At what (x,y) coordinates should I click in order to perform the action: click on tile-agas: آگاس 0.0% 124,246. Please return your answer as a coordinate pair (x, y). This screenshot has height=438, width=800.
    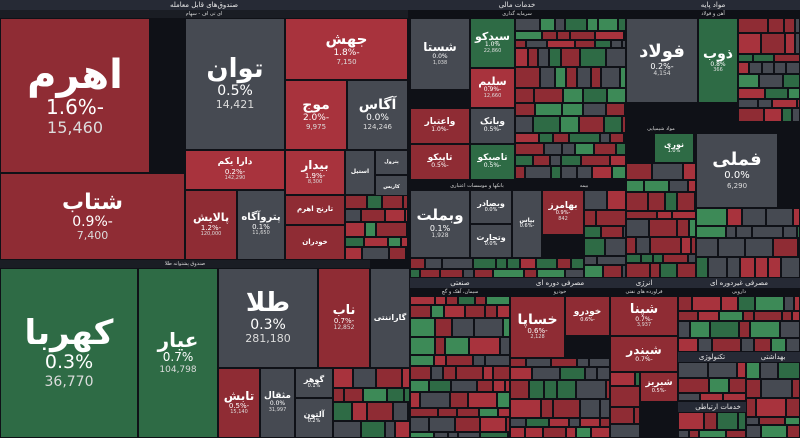
    Looking at the image, I should click on (377, 115).